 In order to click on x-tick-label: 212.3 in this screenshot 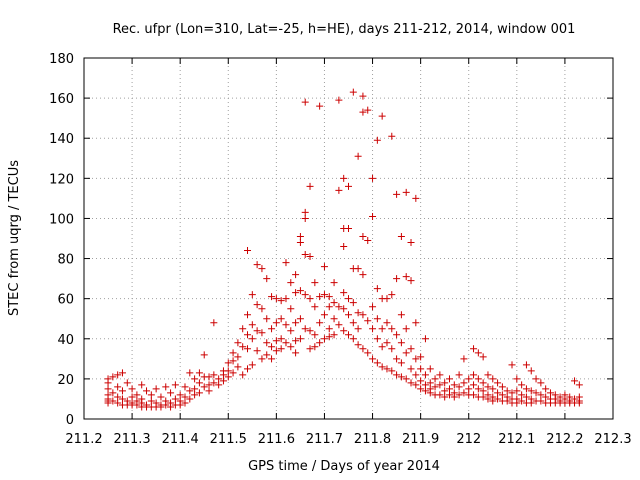, I will do `click(612, 439)`.